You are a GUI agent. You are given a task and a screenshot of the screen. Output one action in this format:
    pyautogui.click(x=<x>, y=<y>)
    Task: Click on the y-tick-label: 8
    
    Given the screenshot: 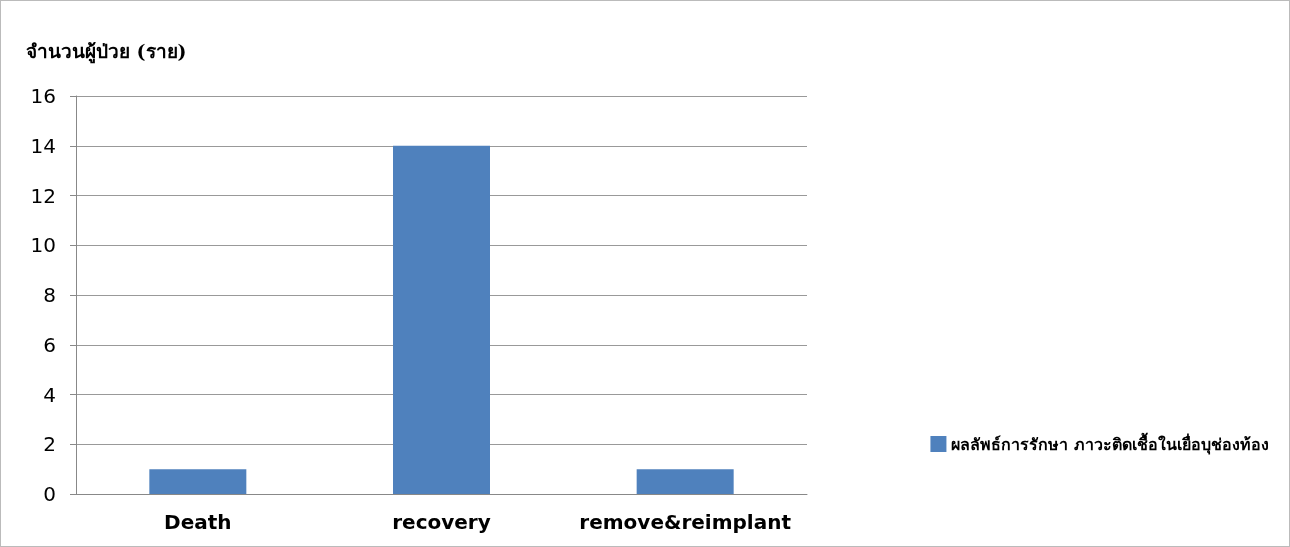 What is the action you would take?
    pyautogui.click(x=49, y=295)
    